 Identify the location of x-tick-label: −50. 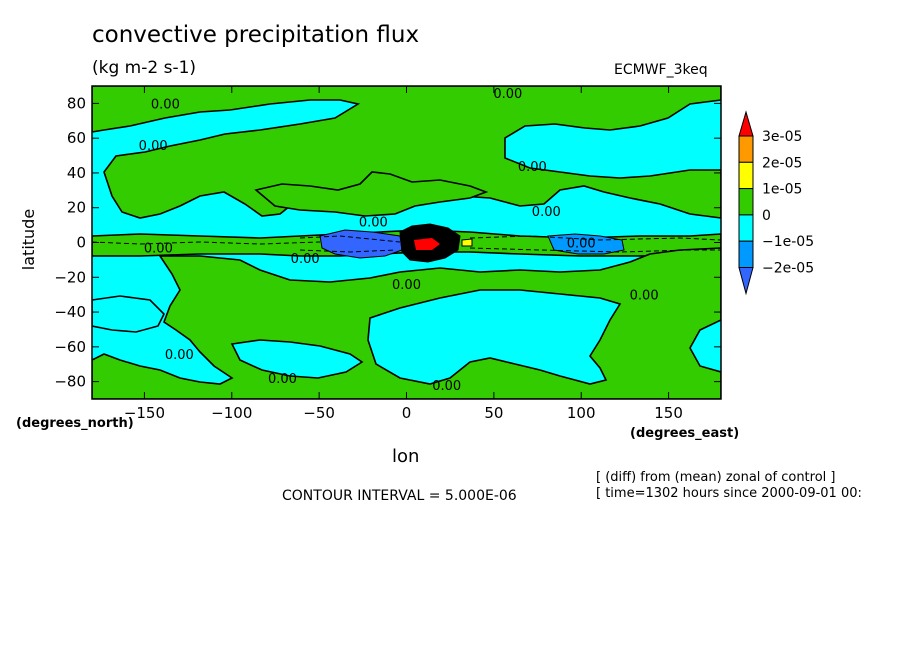
(319, 413).